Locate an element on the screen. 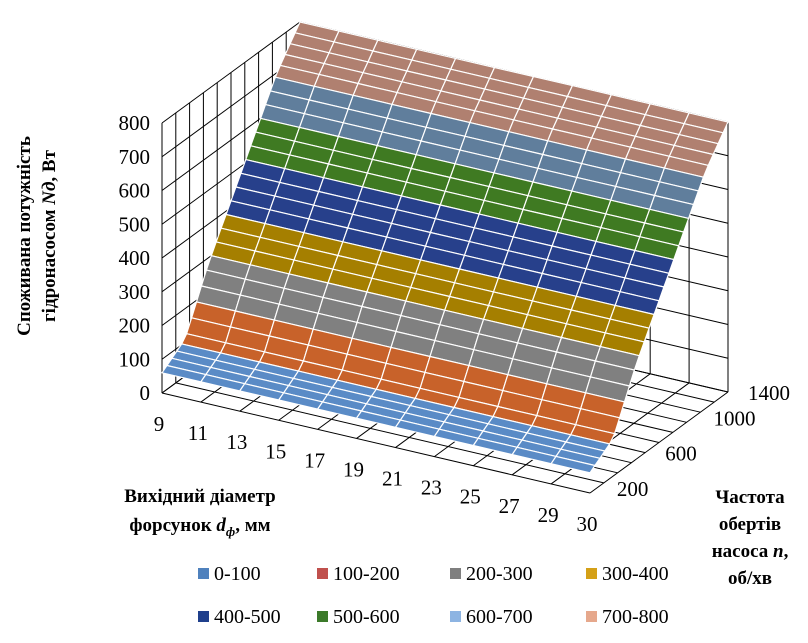  legend-label: 300-400 is located at coordinates (635, 574).